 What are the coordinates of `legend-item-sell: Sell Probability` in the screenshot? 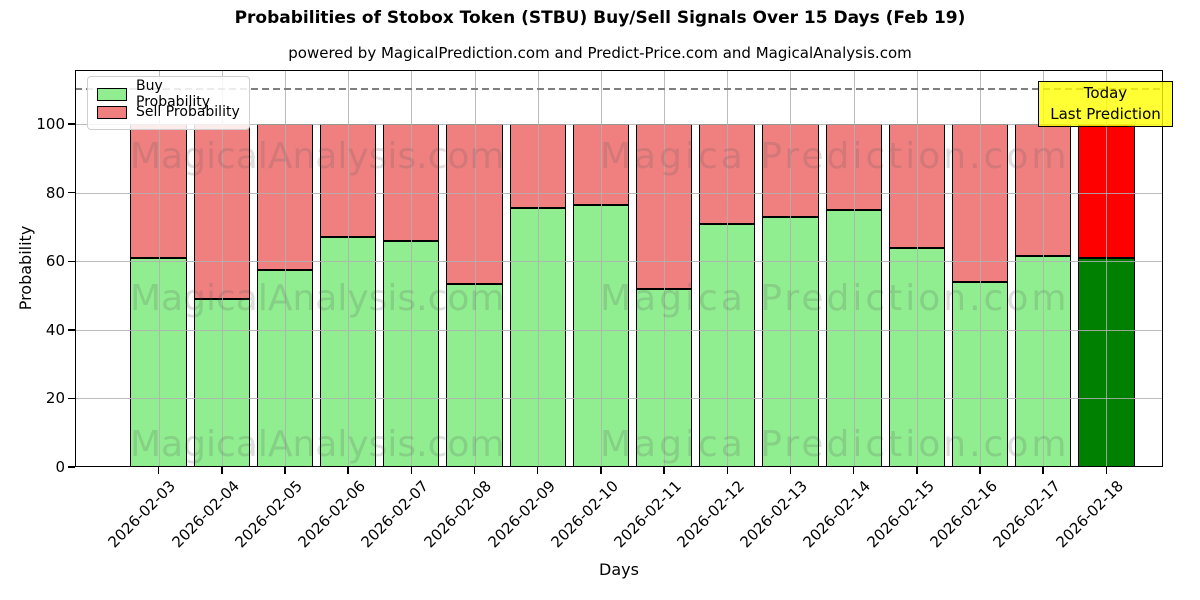 It's located at (168, 112).